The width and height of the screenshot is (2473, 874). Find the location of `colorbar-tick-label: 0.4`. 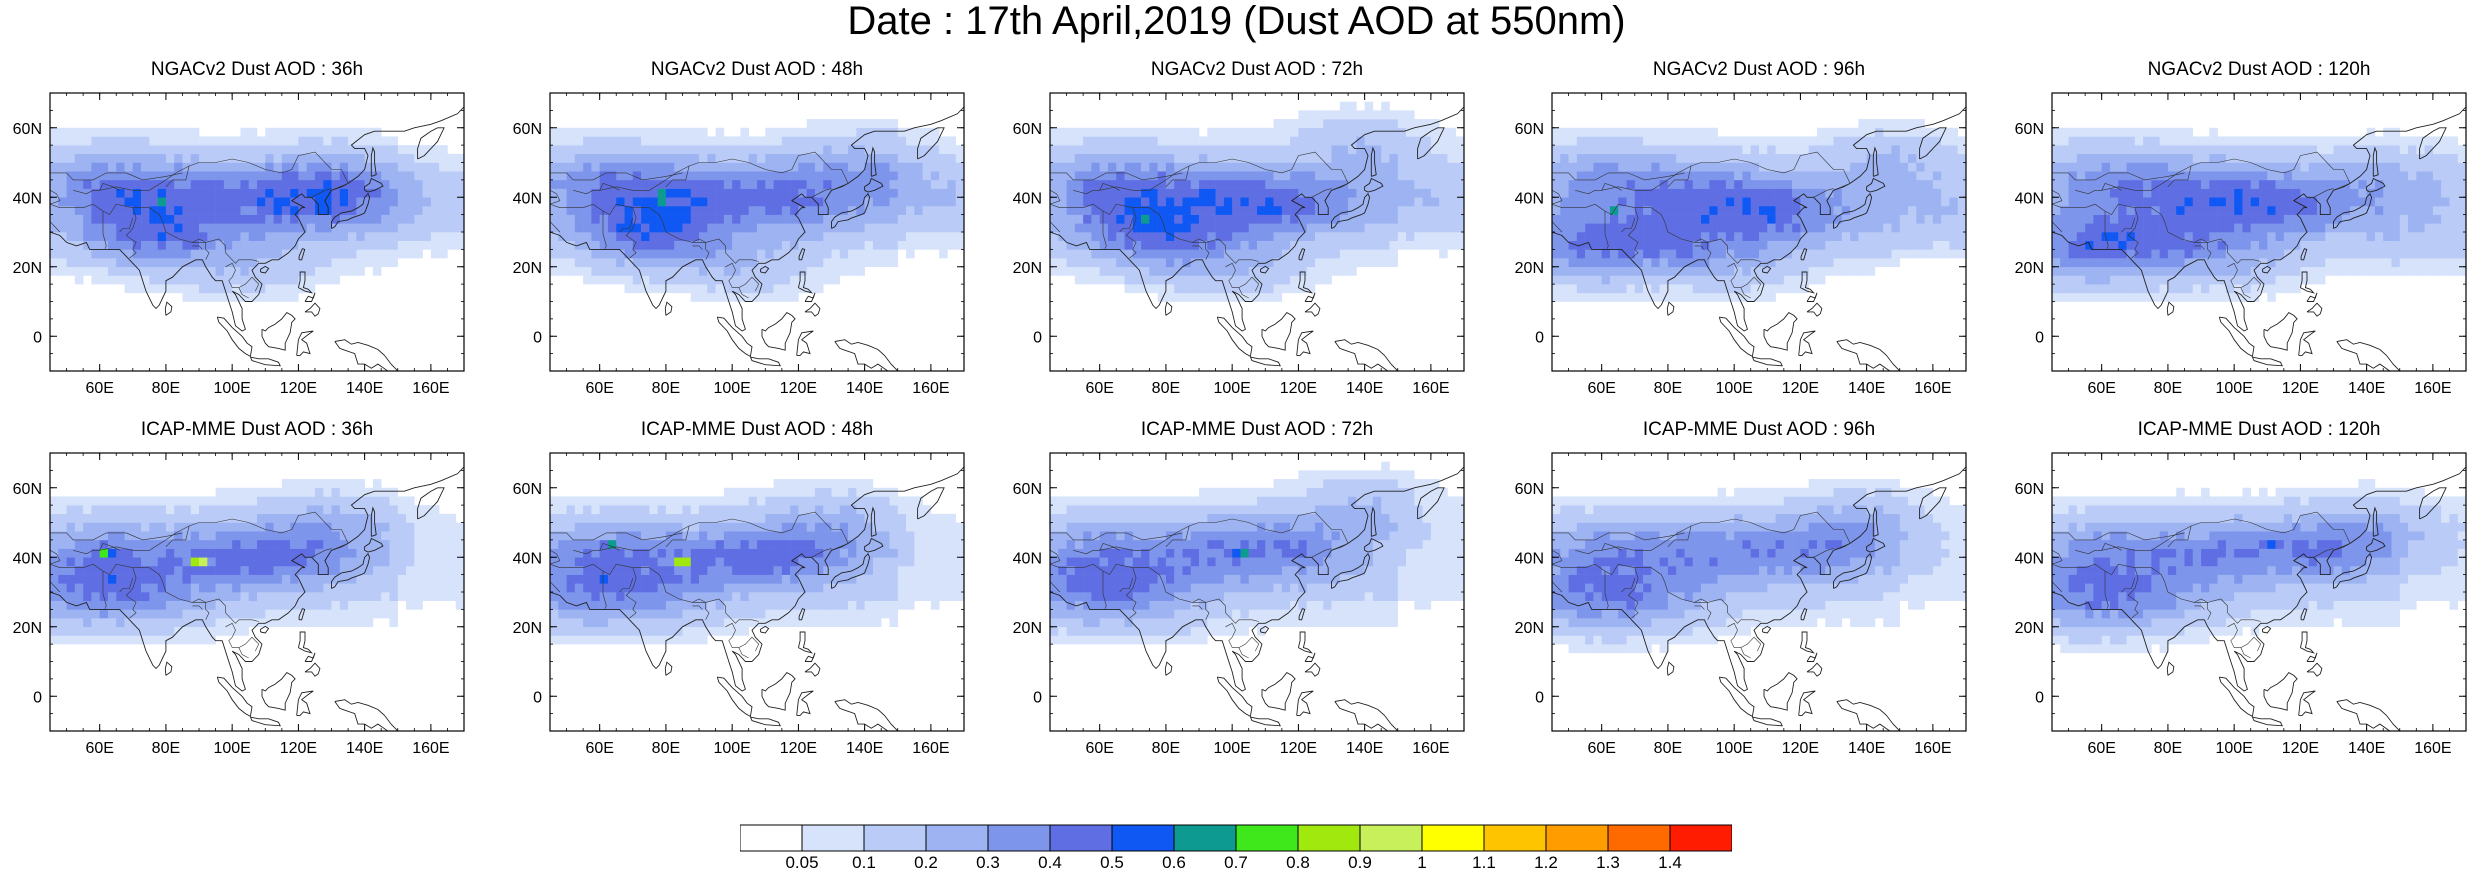

colorbar-tick-label: 0.4 is located at coordinates (1050, 862).